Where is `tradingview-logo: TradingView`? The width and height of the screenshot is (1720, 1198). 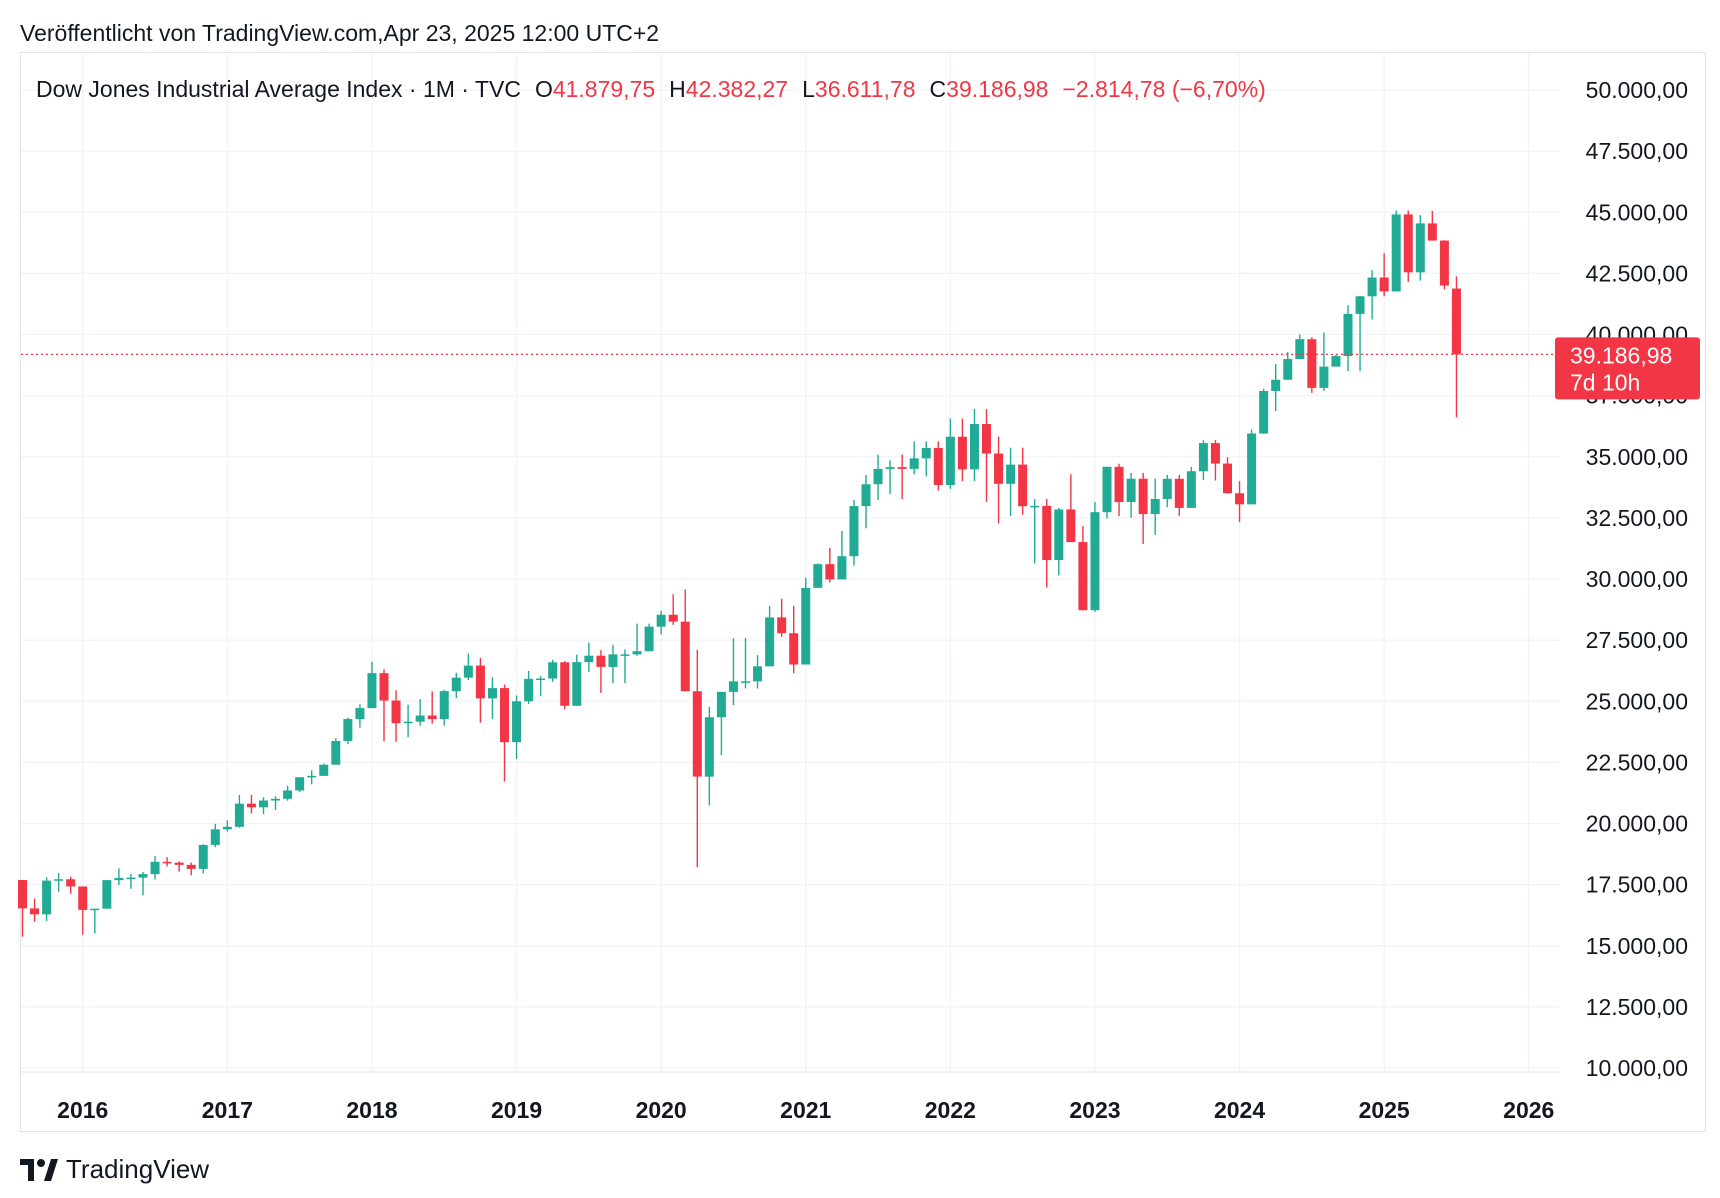 tradingview-logo: TradingView is located at coordinates (114, 1169).